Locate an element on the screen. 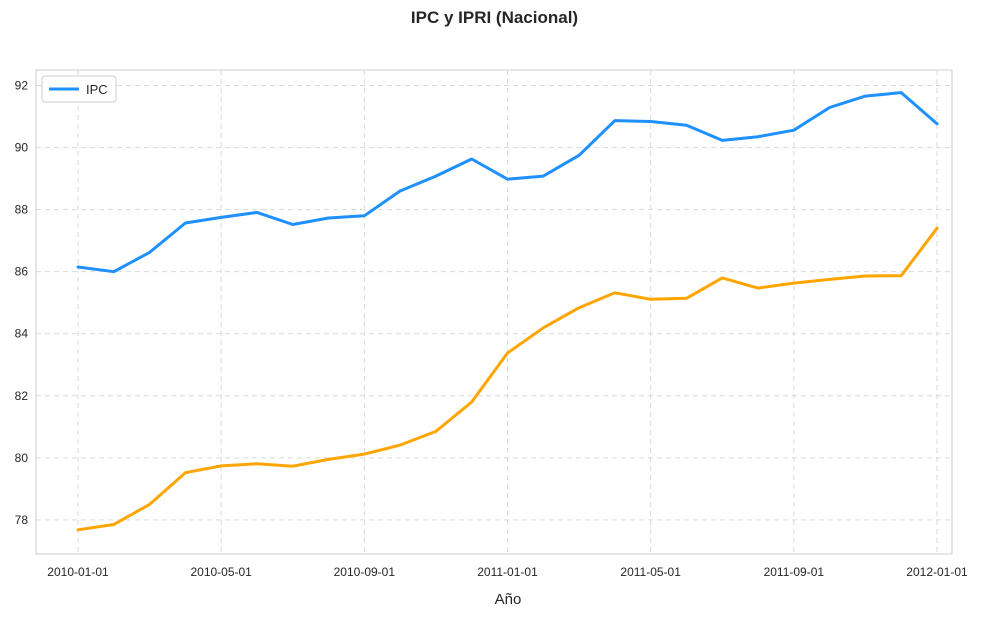 The width and height of the screenshot is (989, 617). x-tick-label: 2010-09-01 is located at coordinates (365, 572).